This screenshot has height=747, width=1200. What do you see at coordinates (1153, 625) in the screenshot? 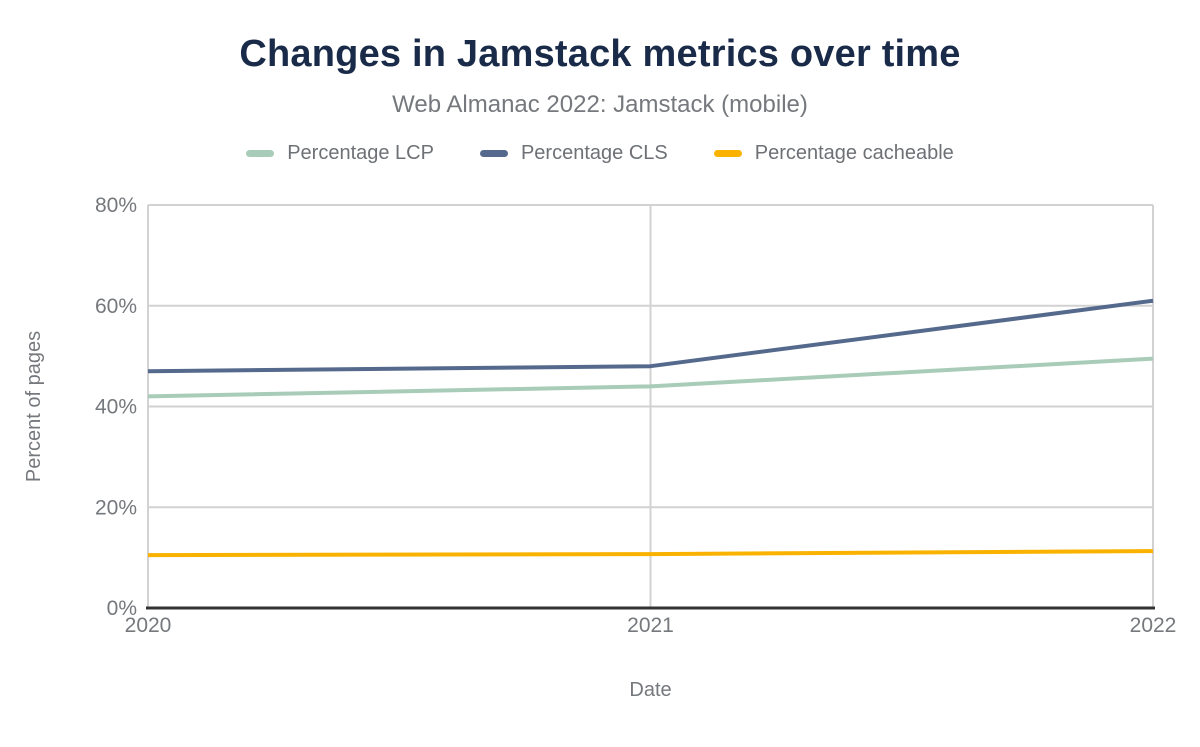
I see `x-tick-label: 2022` at bounding box center [1153, 625].